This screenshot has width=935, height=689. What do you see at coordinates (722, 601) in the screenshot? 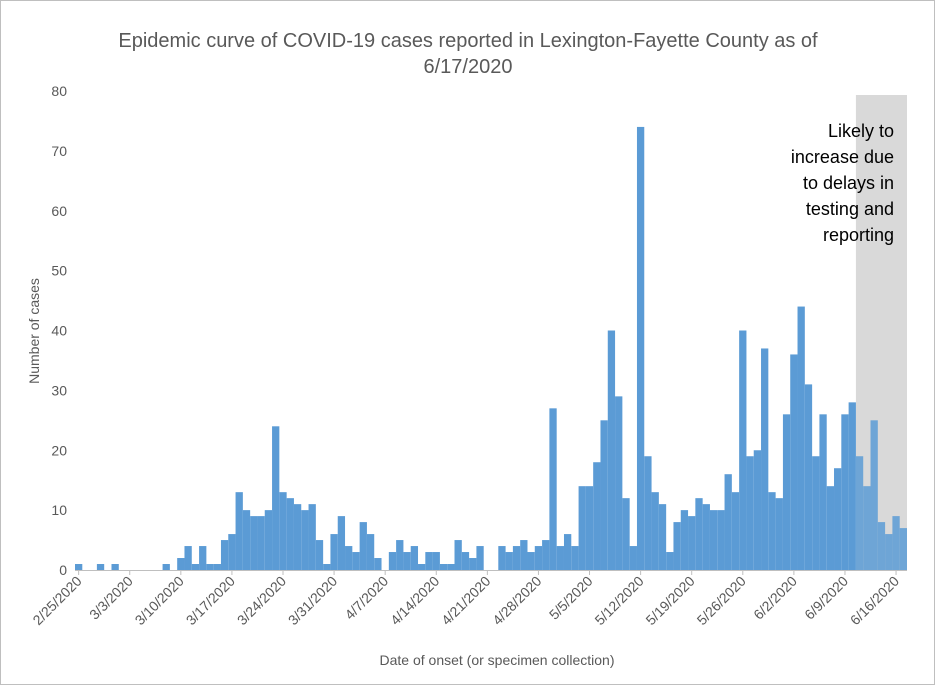
I see `x-tick-label: 5/26/2020` at bounding box center [722, 601].